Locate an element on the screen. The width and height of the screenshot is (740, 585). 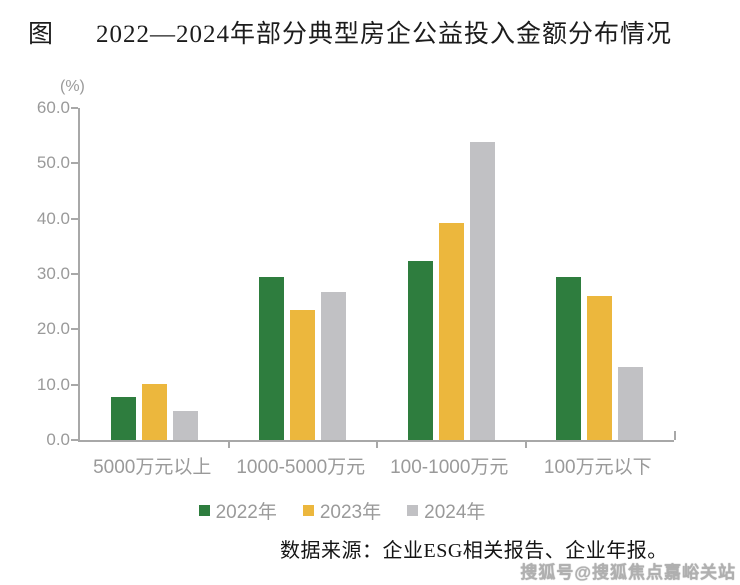
y-tick-mark-60.0 is located at coordinates (74, 108).